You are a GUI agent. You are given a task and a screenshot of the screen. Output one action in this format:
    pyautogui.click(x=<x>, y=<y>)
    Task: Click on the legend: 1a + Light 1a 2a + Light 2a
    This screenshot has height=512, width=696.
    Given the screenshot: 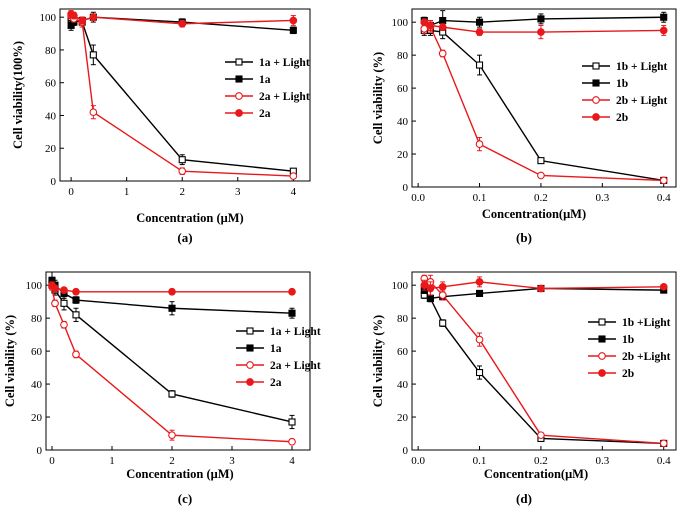 What is the action you would take?
    pyautogui.click(x=278, y=357)
    